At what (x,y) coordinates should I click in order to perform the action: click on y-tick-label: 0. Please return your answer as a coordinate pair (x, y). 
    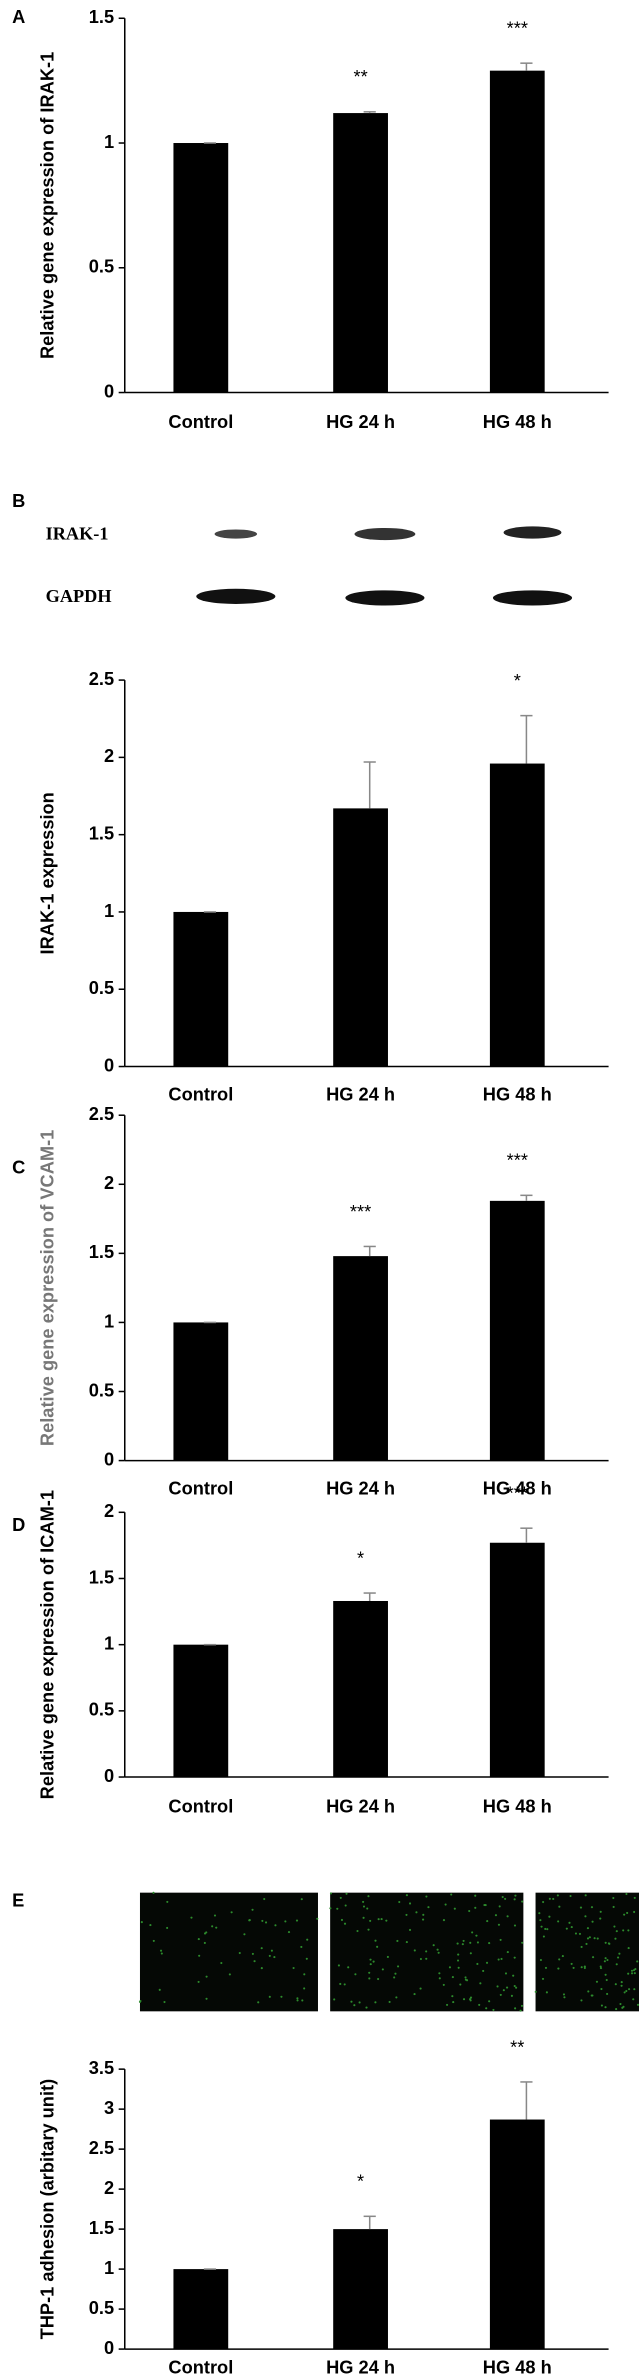
    Looking at the image, I should click on (109, 2347).